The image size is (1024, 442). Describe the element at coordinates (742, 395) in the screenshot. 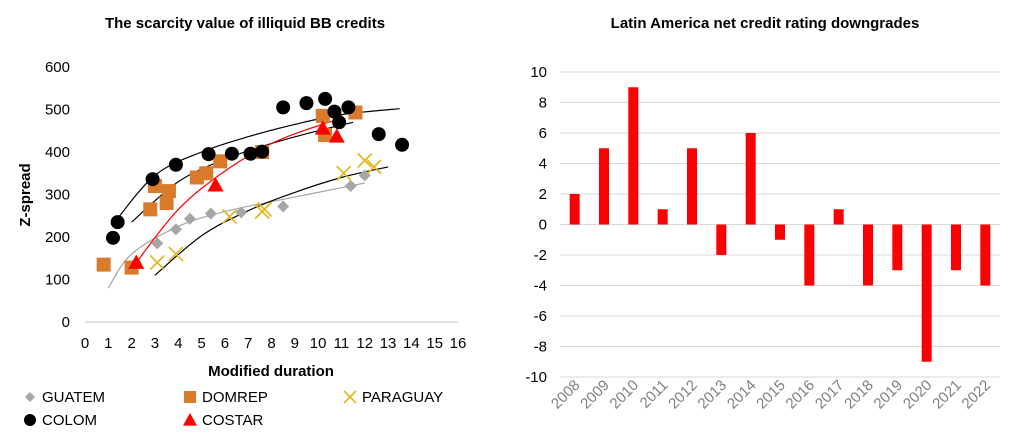

I see `bar-x-tick-label: 2014` at that location.